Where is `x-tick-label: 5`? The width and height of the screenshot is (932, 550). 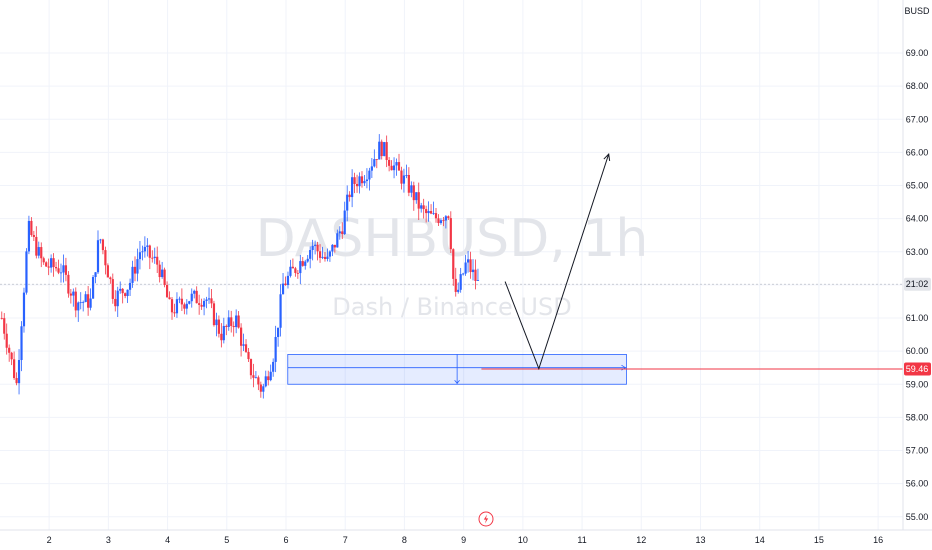 x-tick-label: 5 is located at coordinates (226, 540).